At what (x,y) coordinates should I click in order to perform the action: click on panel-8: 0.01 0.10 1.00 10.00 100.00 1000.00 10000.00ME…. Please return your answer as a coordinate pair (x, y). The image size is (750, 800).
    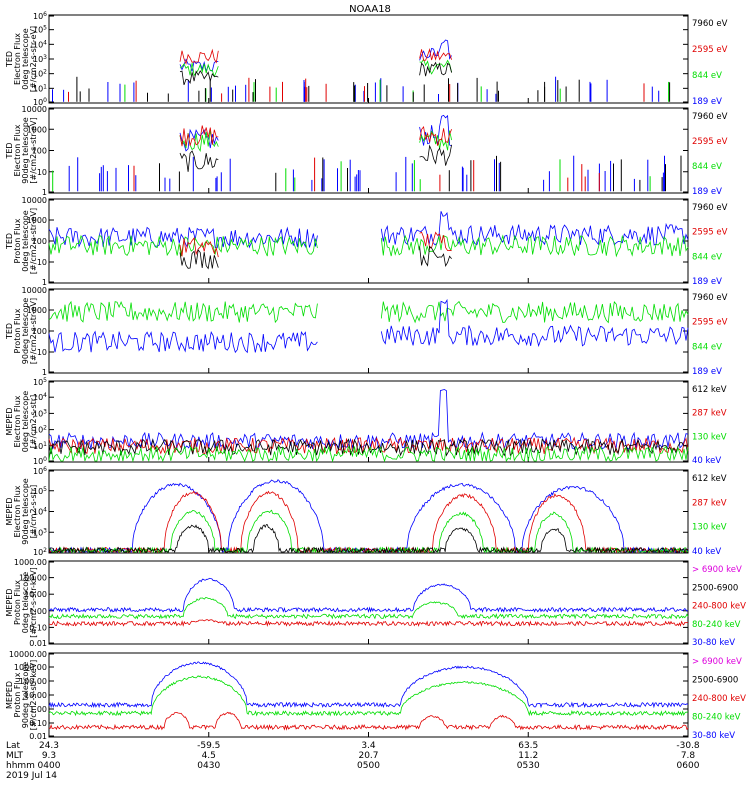
    Looking at the image, I should click on (375, 695).